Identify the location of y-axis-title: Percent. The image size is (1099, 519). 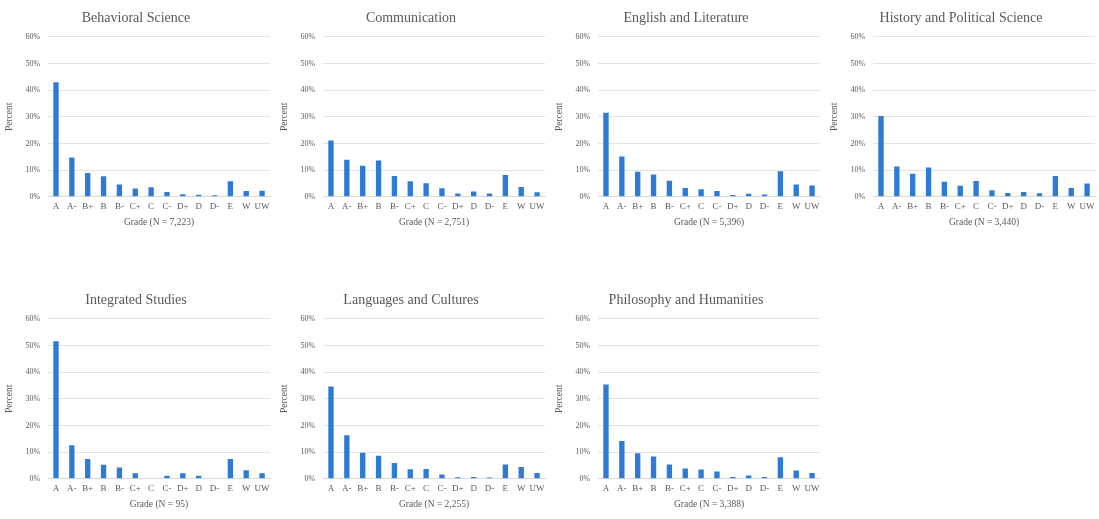
(834, 117).